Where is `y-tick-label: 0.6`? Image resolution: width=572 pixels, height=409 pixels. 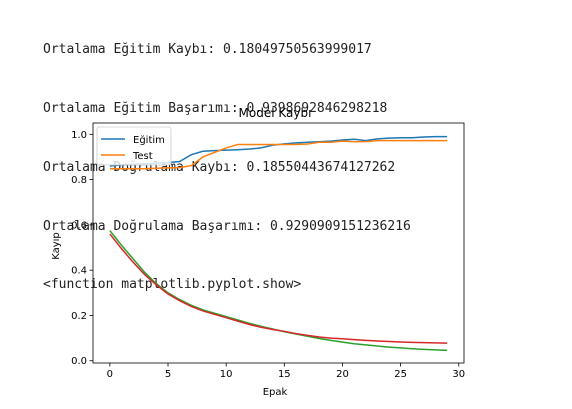
y-tick-label: 0.6 is located at coordinates (79, 225).